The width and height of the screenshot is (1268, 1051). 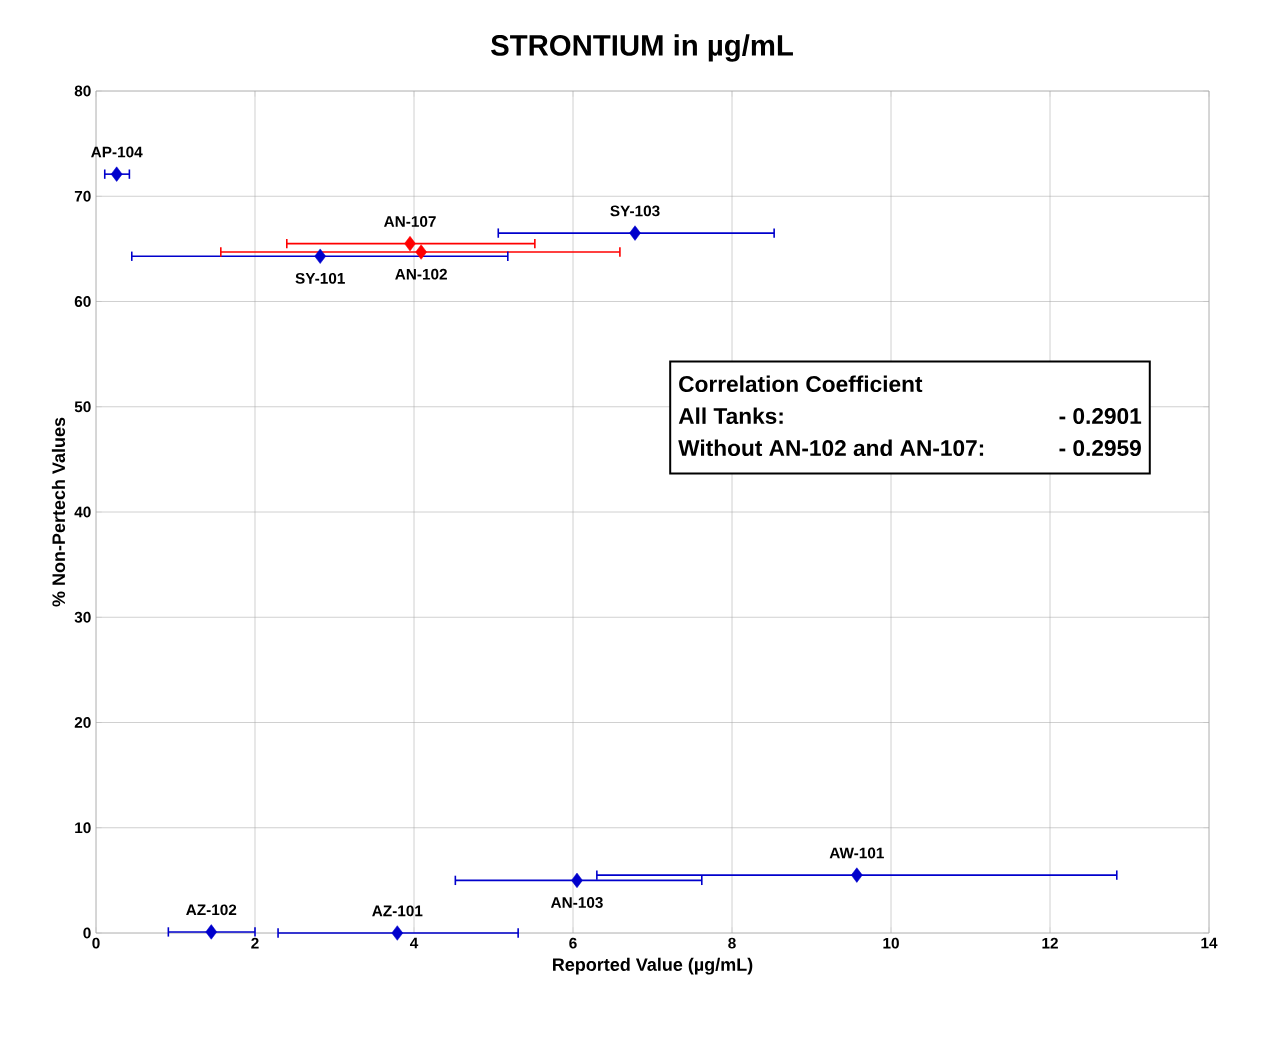 What do you see at coordinates (1209, 943) in the screenshot?
I see `x-tick-label: 14` at bounding box center [1209, 943].